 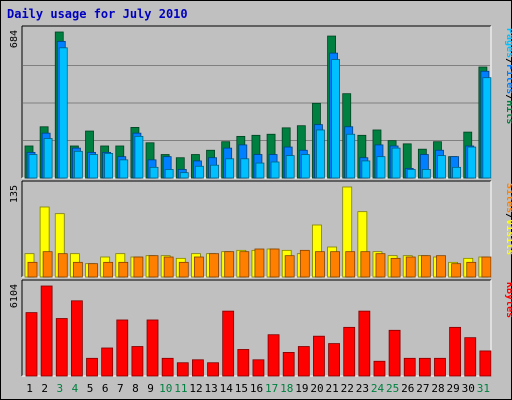 What do you see at coordinates (150, 388) in the screenshot?
I see `x-tick-label-day-9: 9` at bounding box center [150, 388].